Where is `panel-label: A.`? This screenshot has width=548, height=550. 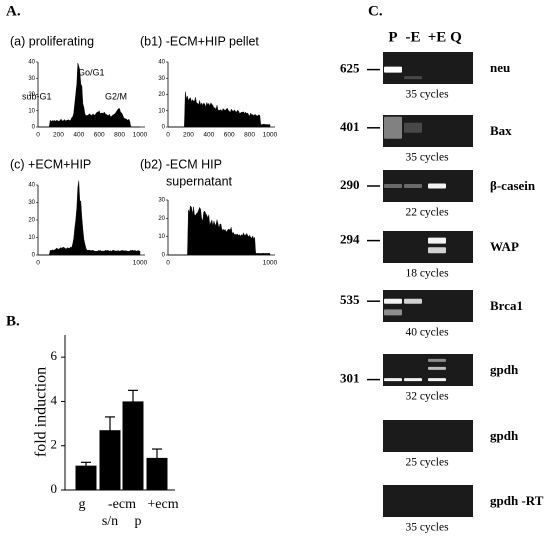 panel-label: A. is located at coordinates (13, 11).